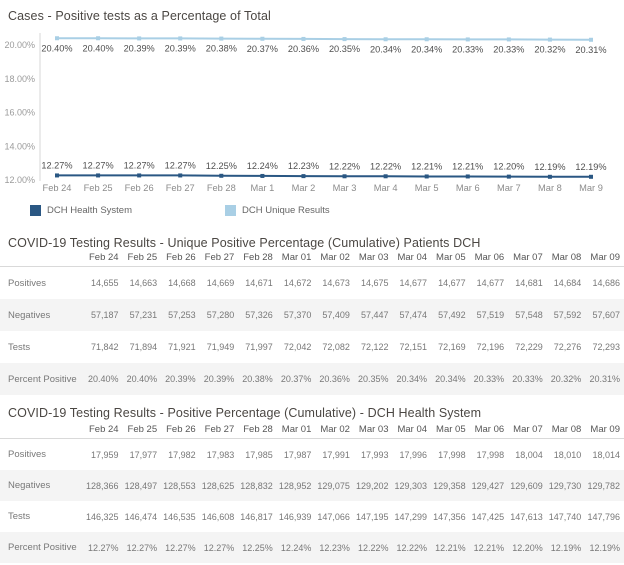 This screenshot has height=565, width=624. Describe the element at coordinates (452, 347) in the screenshot. I see `value-cell: 72,169` at that location.